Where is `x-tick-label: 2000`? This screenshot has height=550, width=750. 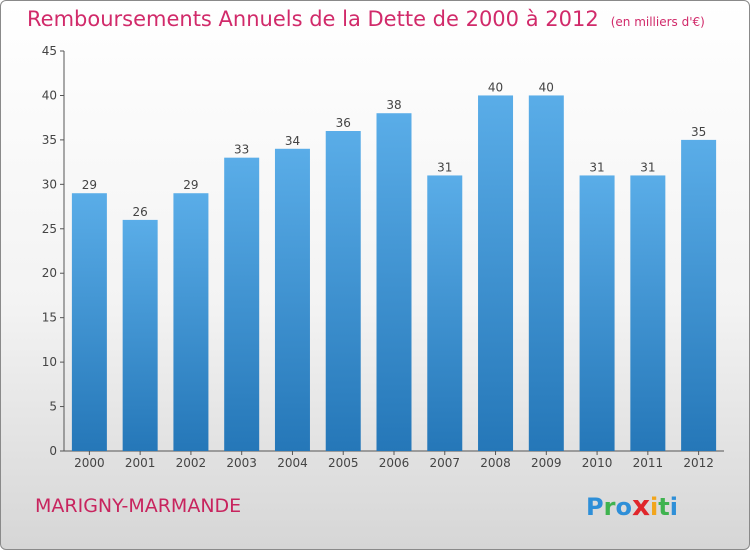 x-tick-label: 2000 is located at coordinates (89, 463).